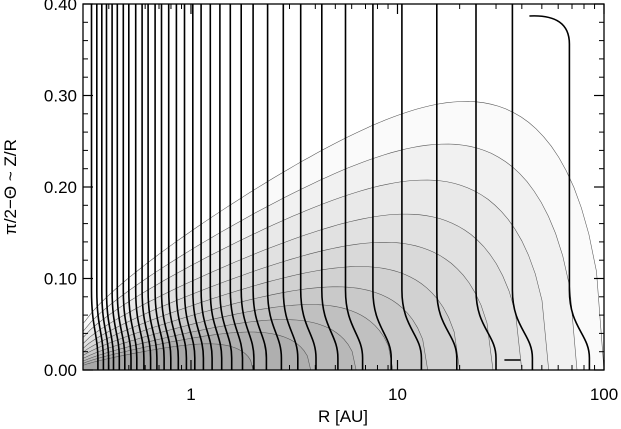 Image resolution: width=621 pixels, height=429 pixels. I want to click on y-tick-label-3: 0.30, so click(60, 96).